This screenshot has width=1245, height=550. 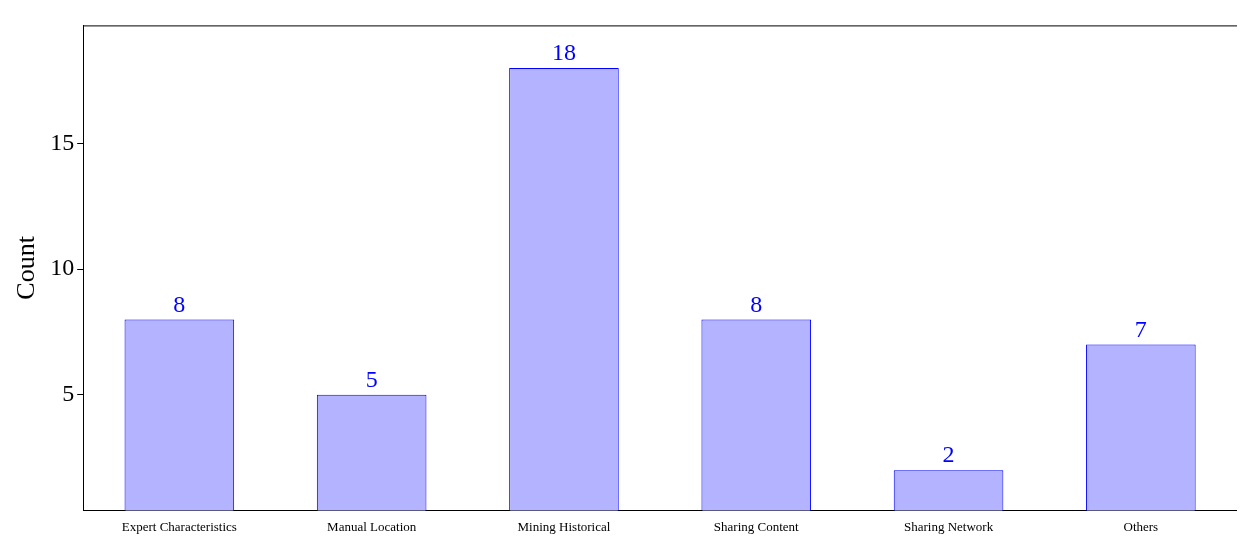 What do you see at coordinates (372, 526) in the screenshot?
I see `x-tick-label: Manual Location` at bounding box center [372, 526].